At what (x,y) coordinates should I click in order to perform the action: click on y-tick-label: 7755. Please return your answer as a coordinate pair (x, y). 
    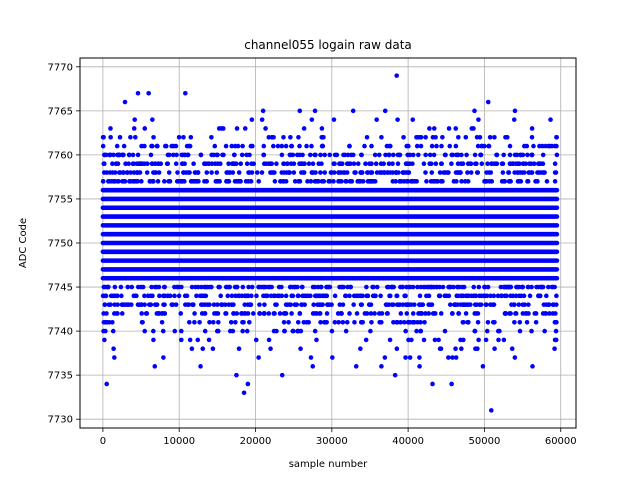
    Looking at the image, I should click on (60, 199).